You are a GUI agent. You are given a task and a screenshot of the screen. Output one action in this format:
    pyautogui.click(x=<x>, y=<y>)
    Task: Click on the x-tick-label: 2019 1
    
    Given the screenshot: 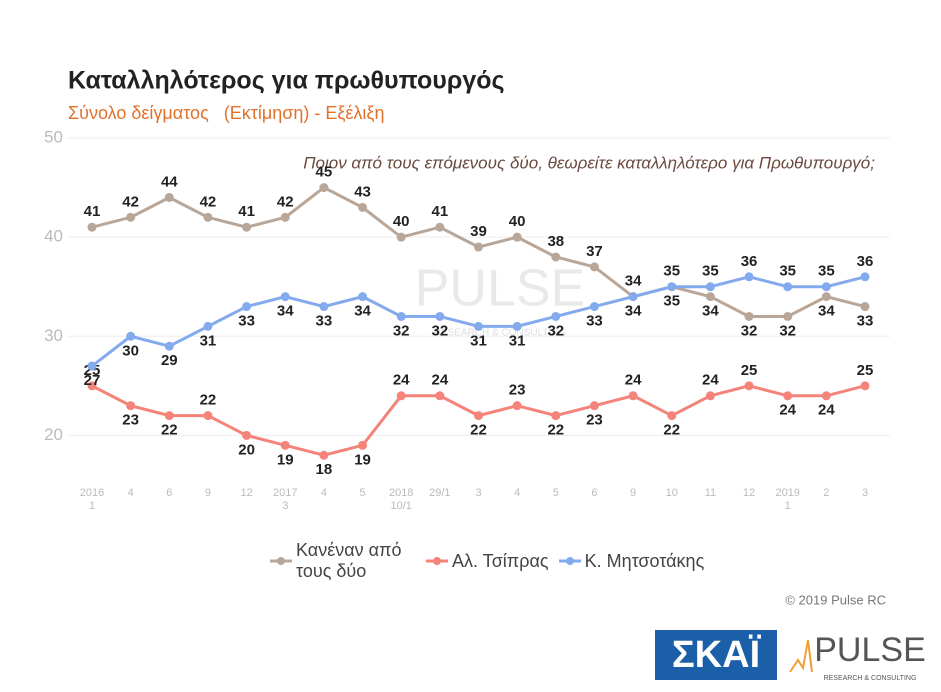 What is the action you would take?
    pyautogui.click(x=787, y=499)
    